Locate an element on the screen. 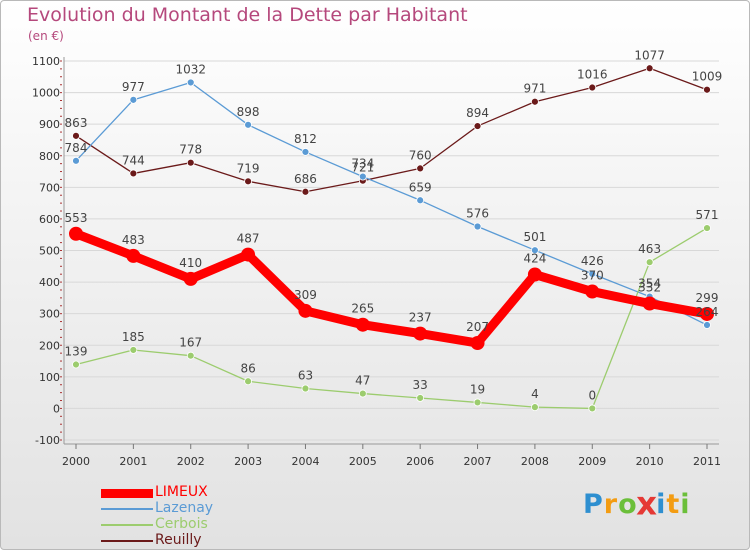  y-tick-label: 1000 is located at coordinates (46, 93).